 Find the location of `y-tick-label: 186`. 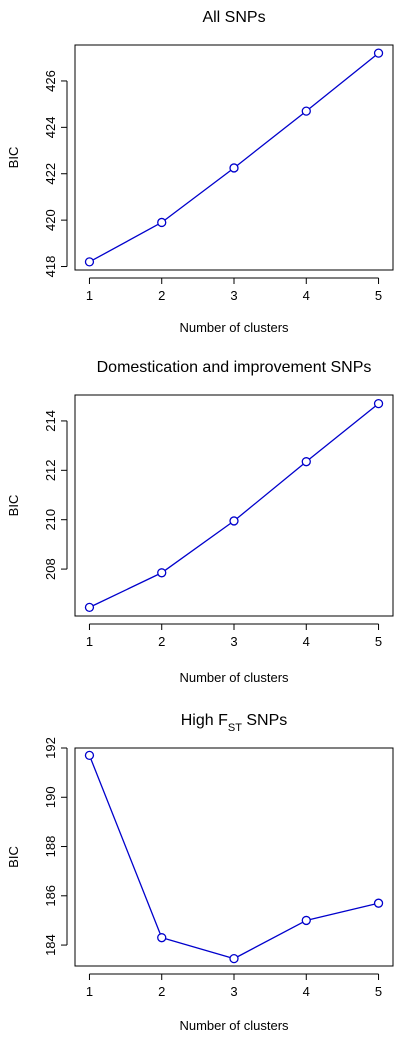

y-tick-label: 186 is located at coordinates (50, 896).